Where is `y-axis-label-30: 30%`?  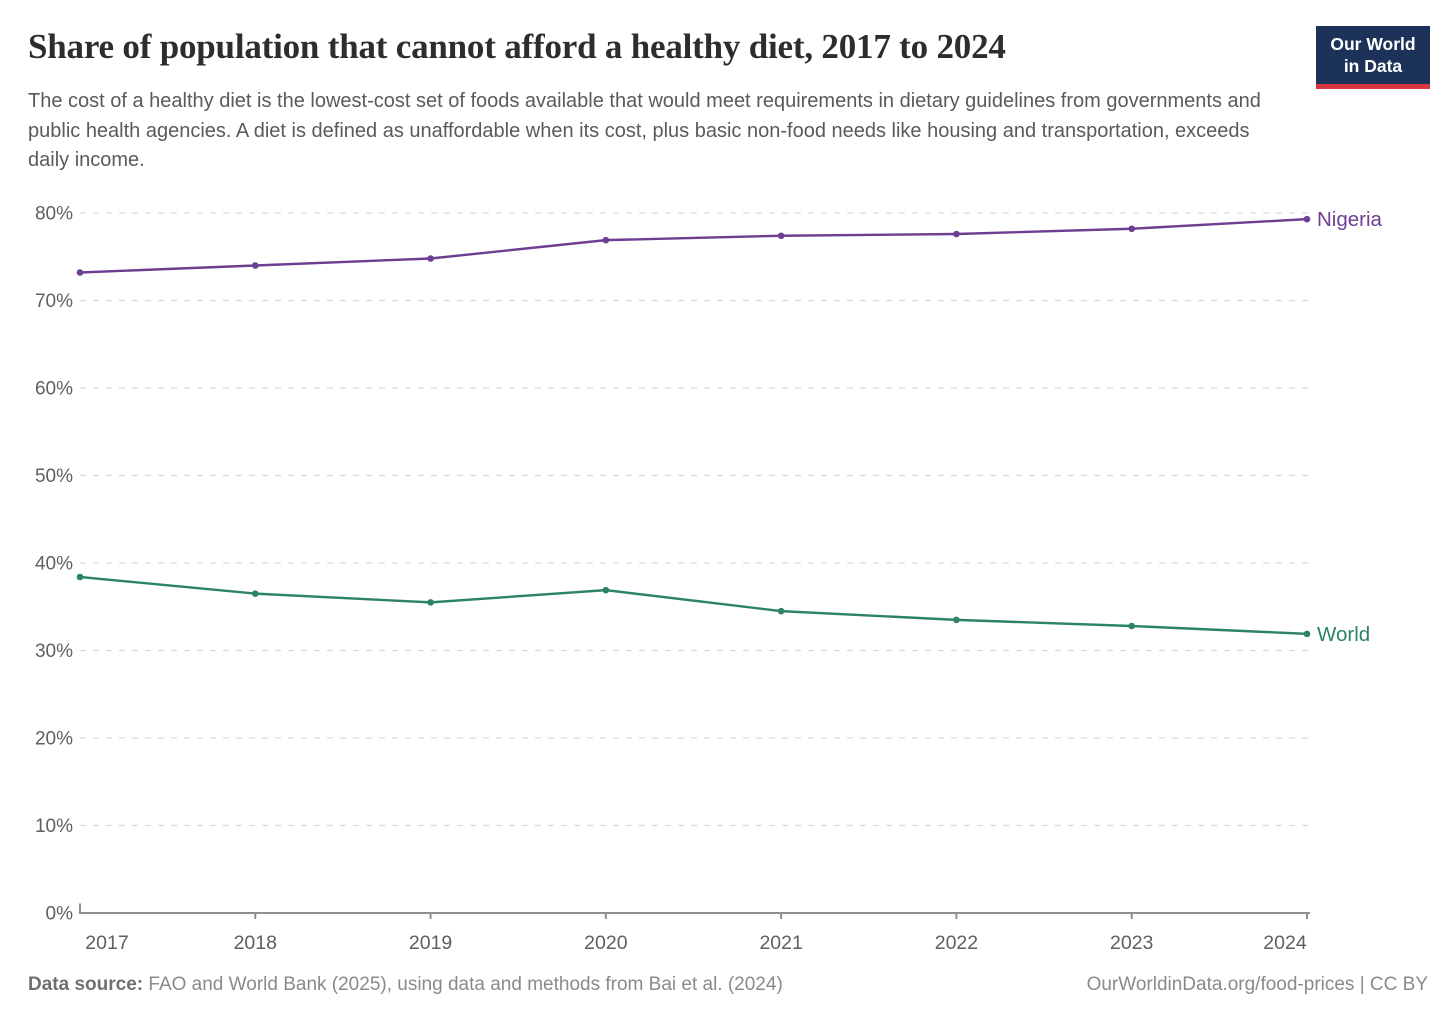 y-axis-label-30: 30% is located at coordinates (54, 651).